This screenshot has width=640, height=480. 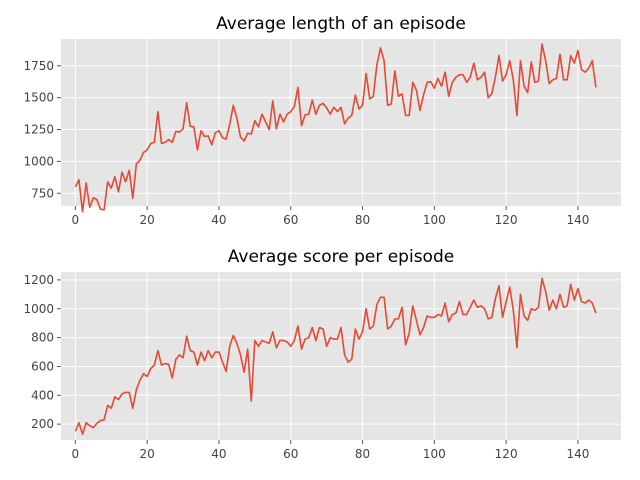 I want to click on y-tick-label: 800, so click(x=42, y=338).